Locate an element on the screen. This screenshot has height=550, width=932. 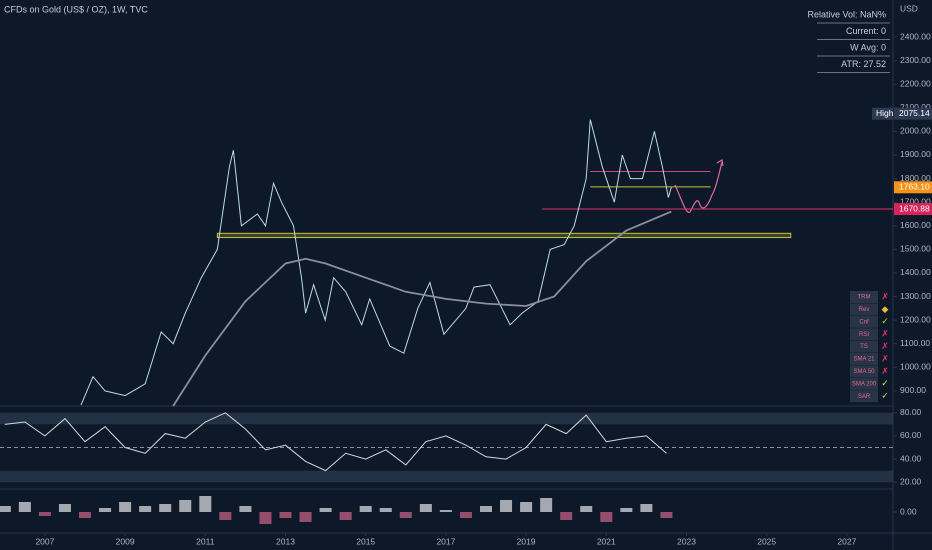
y-tick-label: 2400.00 is located at coordinates (915, 36).